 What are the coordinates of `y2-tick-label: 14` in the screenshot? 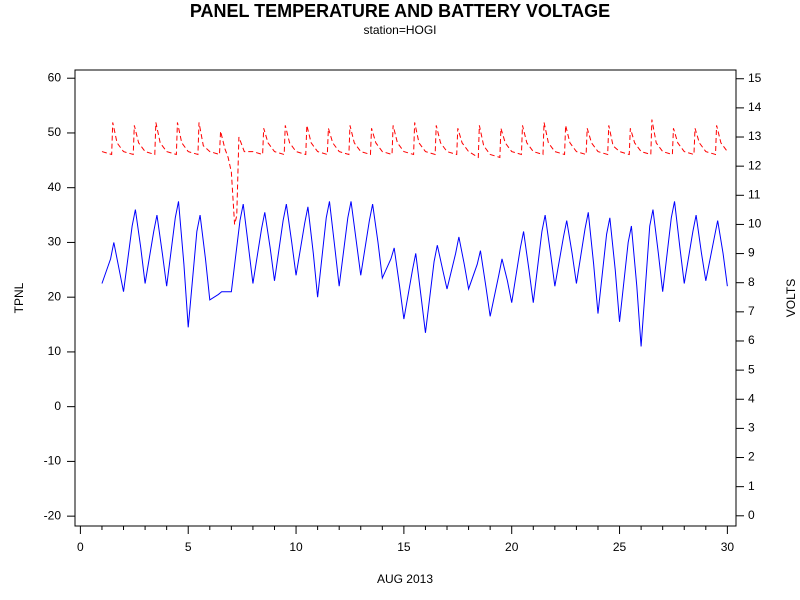 It's located at (755, 107).